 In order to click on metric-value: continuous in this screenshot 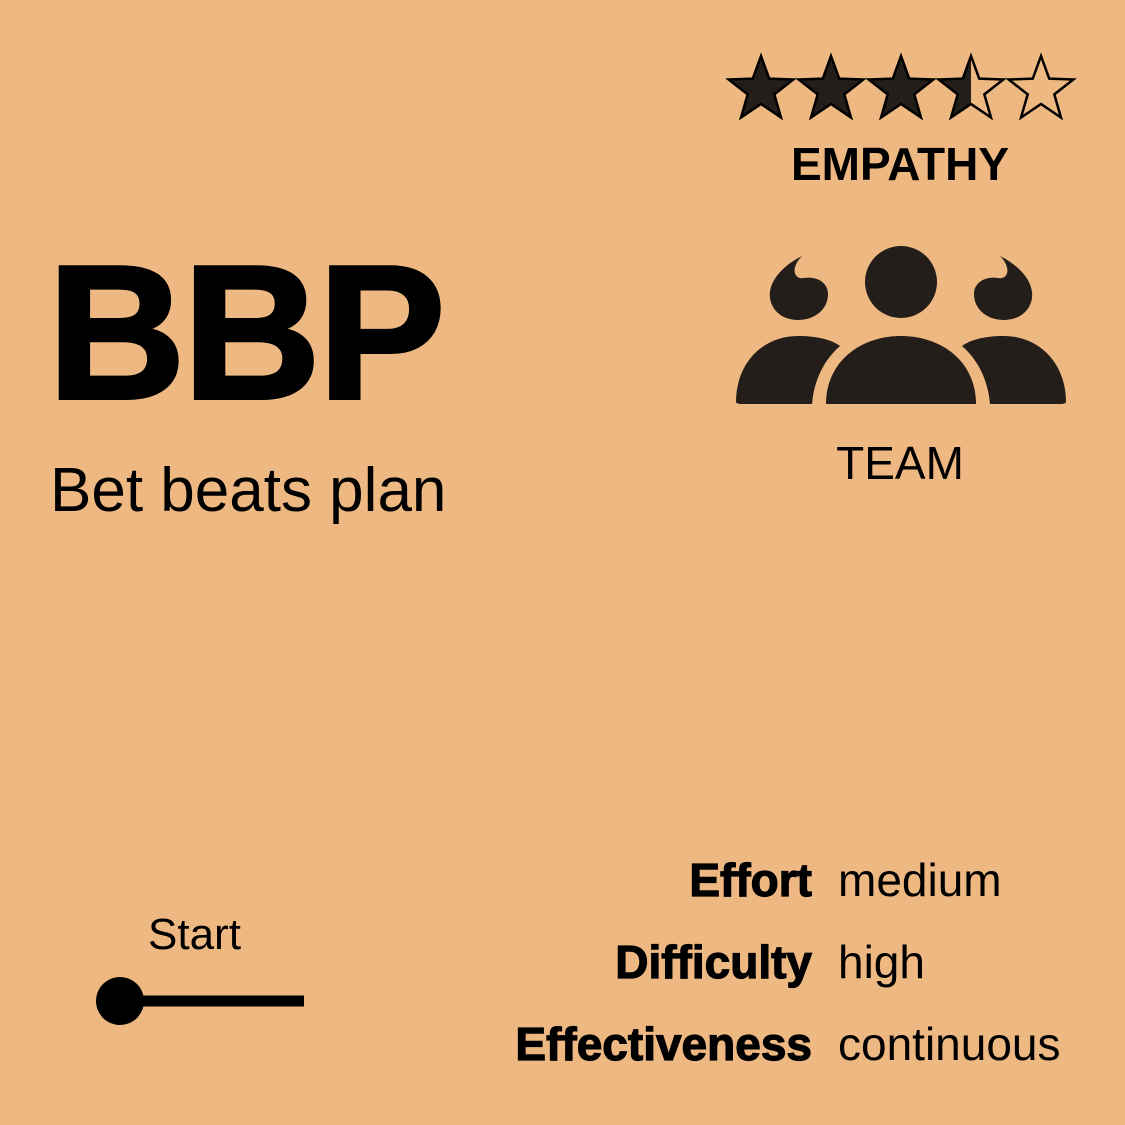, I will do `click(949, 1044)`.